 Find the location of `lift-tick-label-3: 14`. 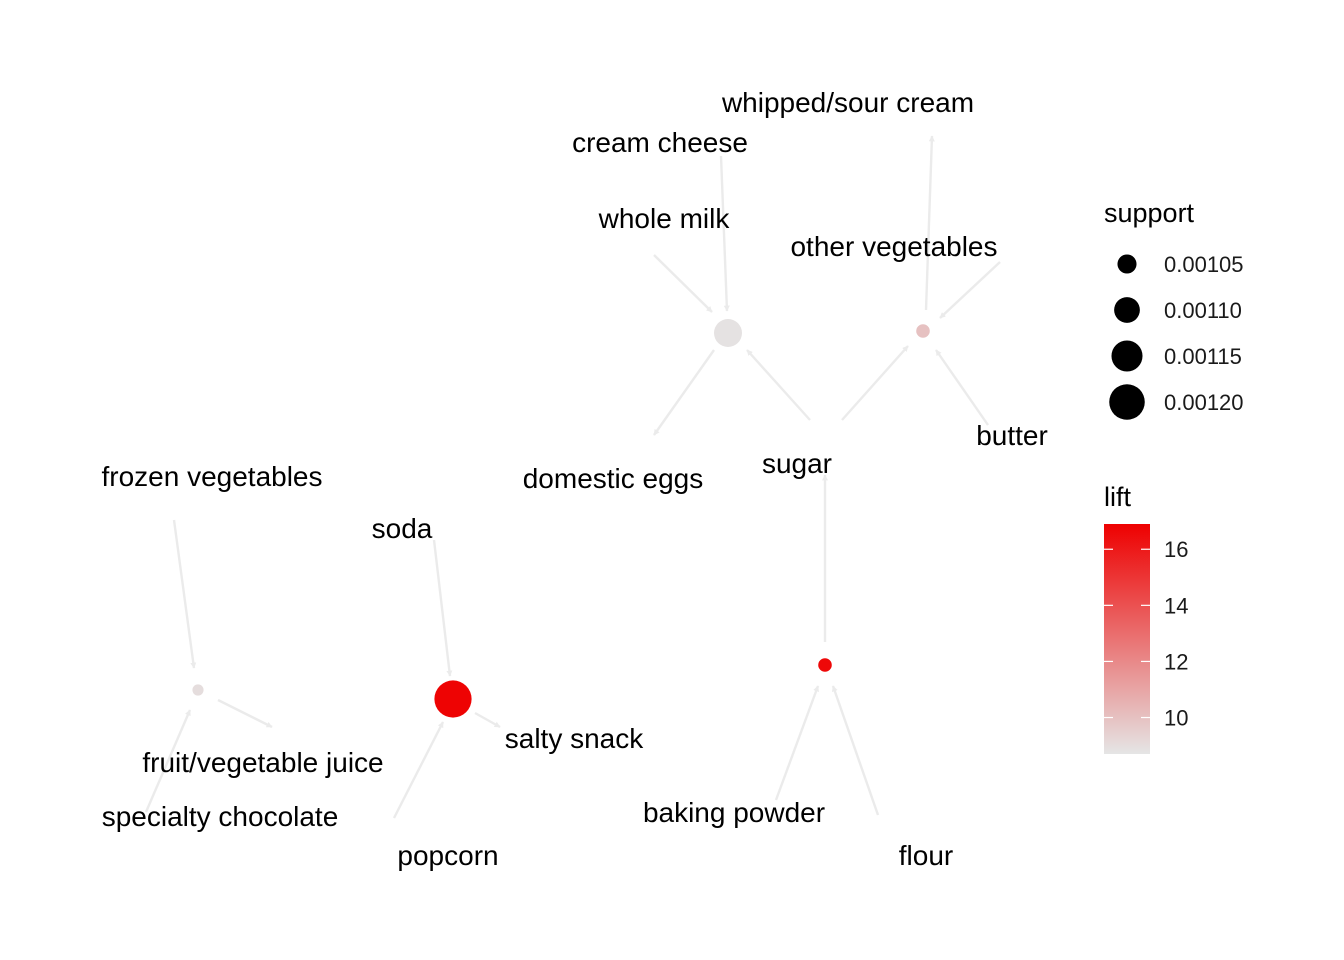

lift-tick-label-3: 14 is located at coordinates (1176, 605).